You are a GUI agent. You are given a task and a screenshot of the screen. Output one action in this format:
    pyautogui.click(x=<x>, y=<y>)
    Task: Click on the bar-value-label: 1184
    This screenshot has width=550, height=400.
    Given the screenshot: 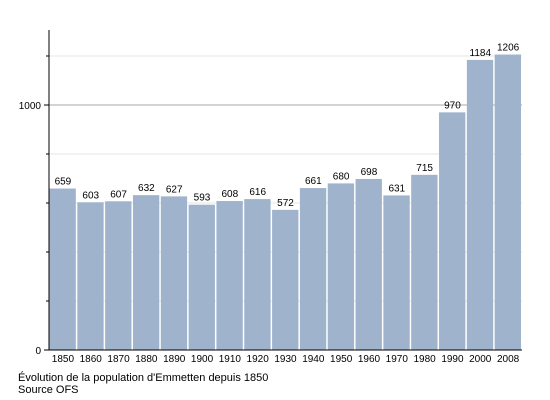 What is the action you would take?
    pyautogui.click(x=481, y=53)
    